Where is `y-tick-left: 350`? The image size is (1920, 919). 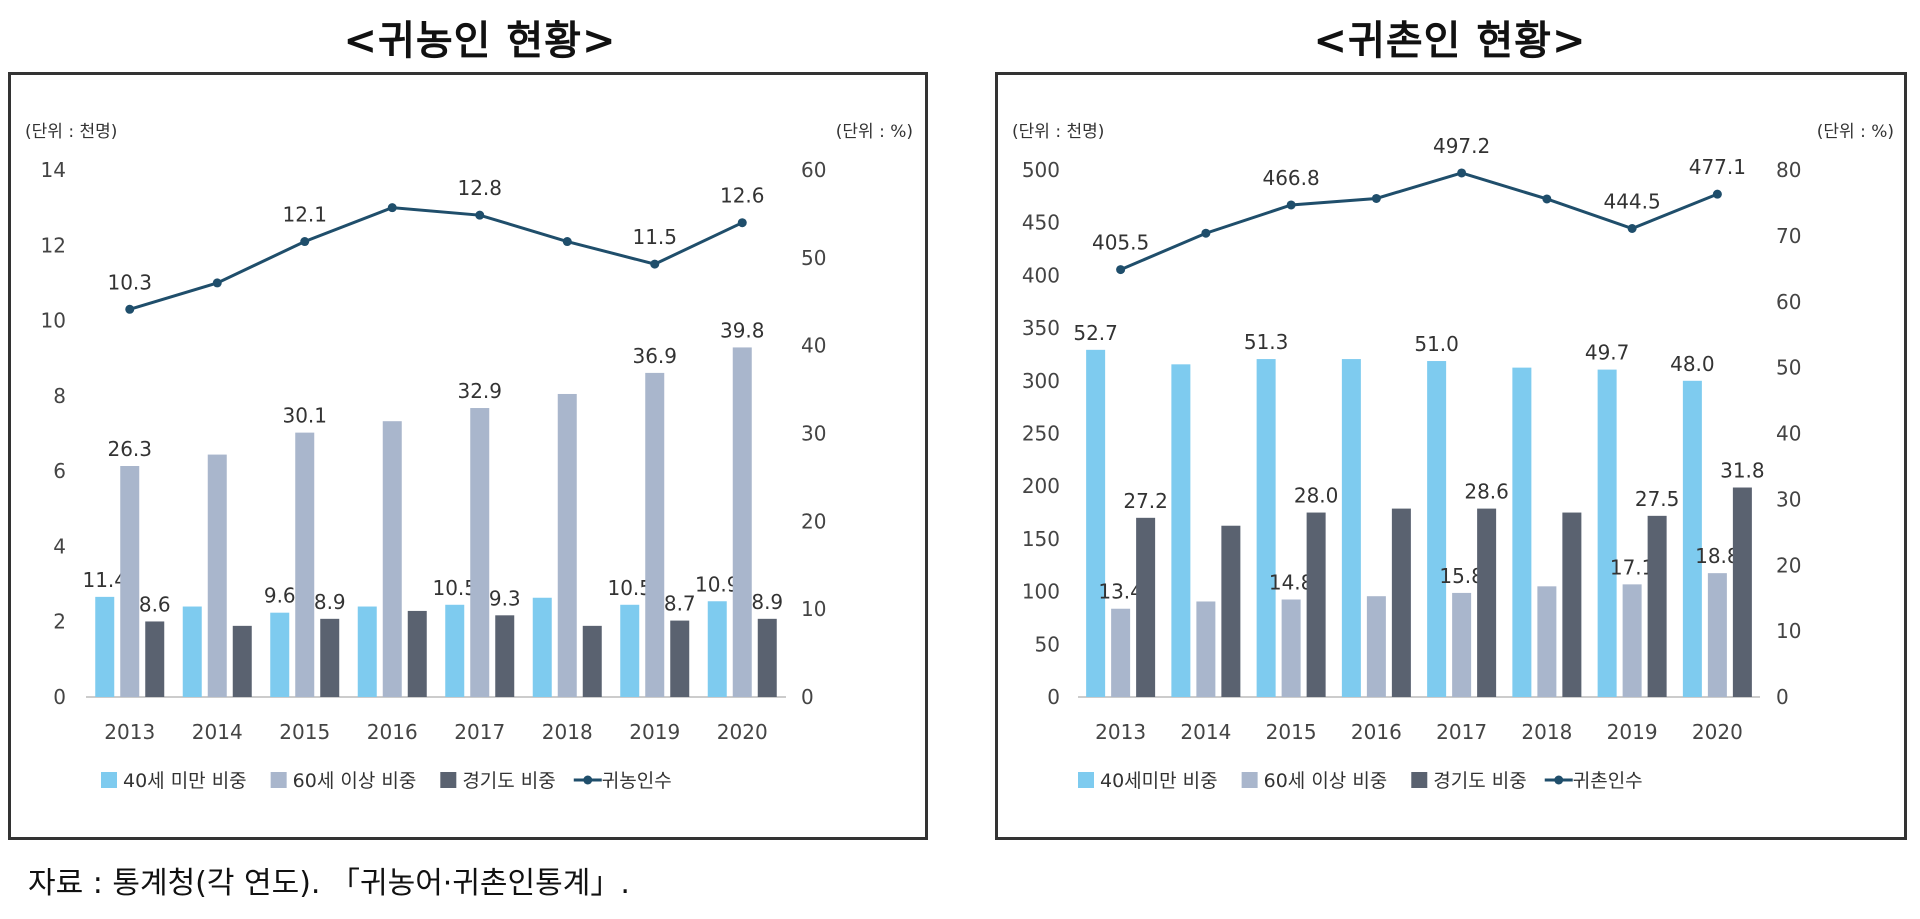 y-tick-left: 350 is located at coordinates (1041, 328).